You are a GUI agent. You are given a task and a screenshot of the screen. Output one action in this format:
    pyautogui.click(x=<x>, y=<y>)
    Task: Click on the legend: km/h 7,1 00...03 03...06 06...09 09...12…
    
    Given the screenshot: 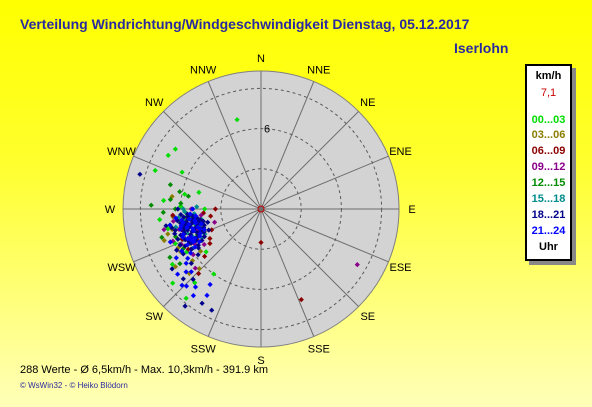 What is the action you would take?
    pyautogui.click(x=548, y=162)
    